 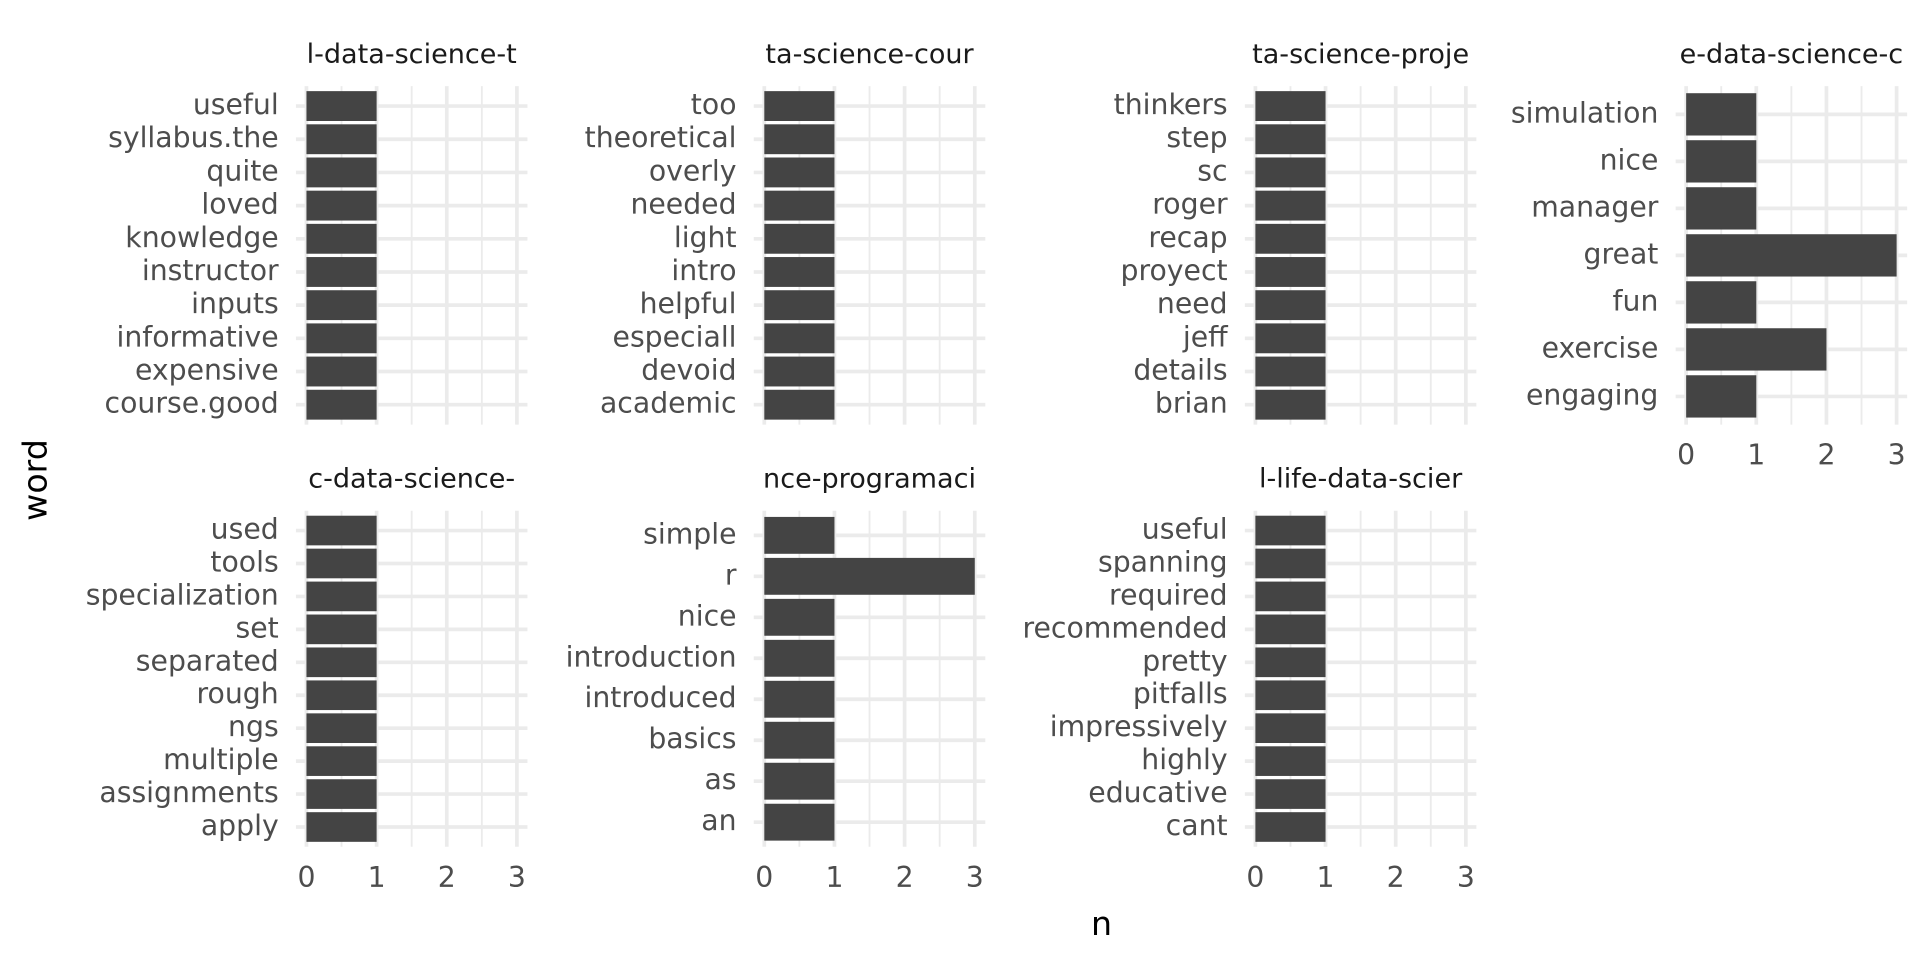 I want to click on y-tick-label: step, so click(x=1196, y=137).